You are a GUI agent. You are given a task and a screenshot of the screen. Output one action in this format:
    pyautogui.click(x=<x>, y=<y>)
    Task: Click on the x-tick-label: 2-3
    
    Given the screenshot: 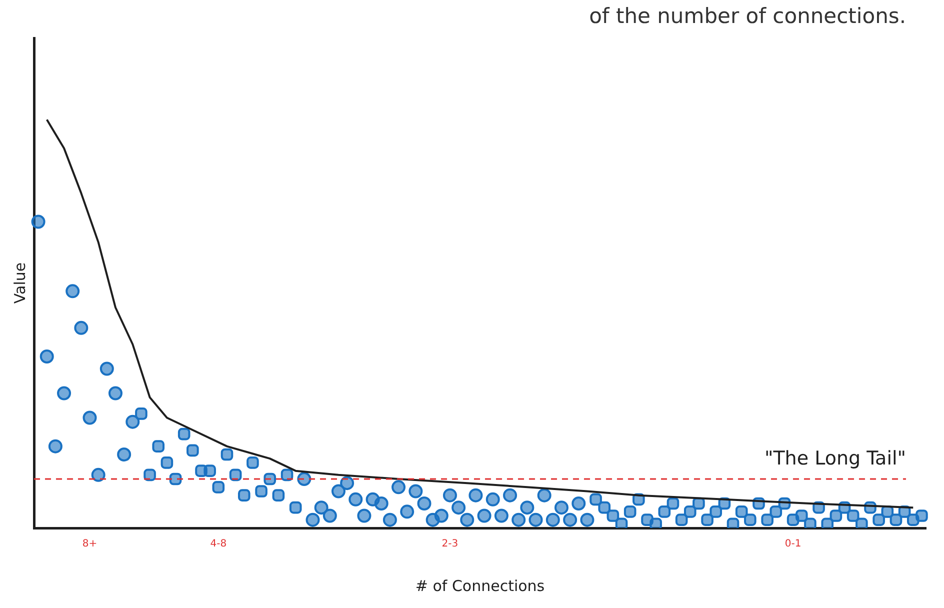 What is the action you would take?
    pyautogui.click(x=450, y=544)
    